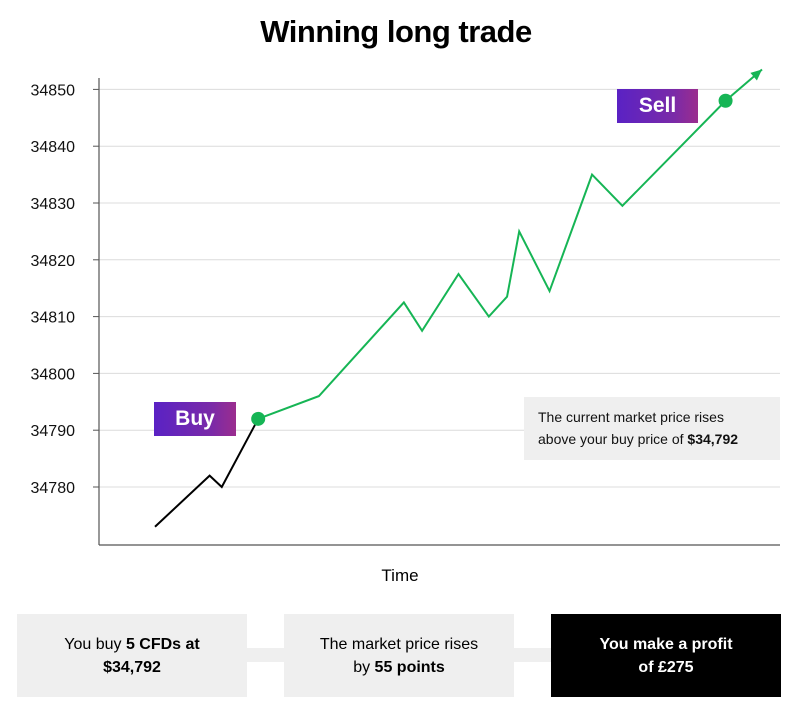 The image size is (792, 717). What do you see at coordinates (396, 31) in the screenshot?
I see `chart-title: Winning long trade` at bounding box center [396, 31].